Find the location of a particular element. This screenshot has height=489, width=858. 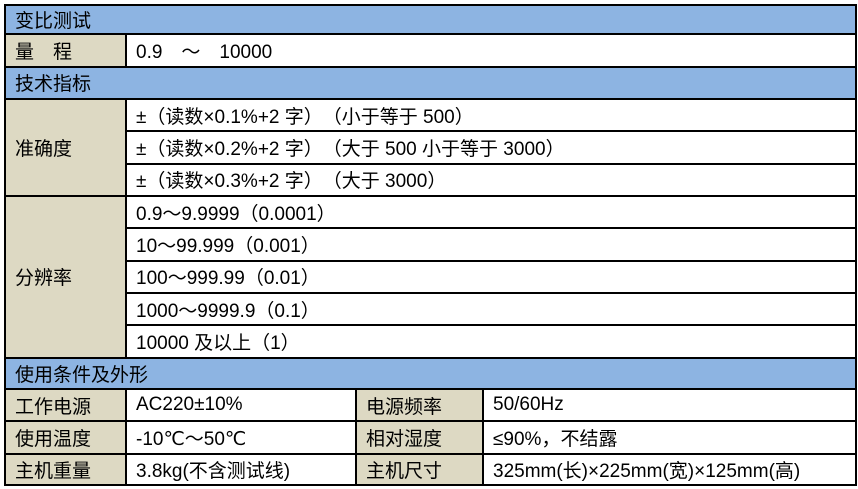

section-header-usage-conditions: 使用条件及外形 is located at coordinates (430, 373).